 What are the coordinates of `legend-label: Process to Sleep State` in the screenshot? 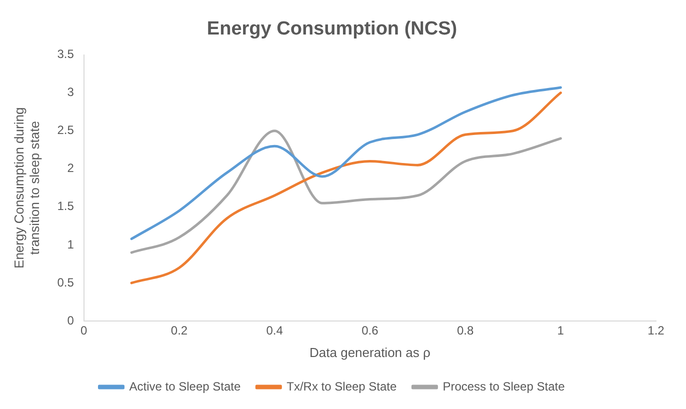 It's located at (504, 386).